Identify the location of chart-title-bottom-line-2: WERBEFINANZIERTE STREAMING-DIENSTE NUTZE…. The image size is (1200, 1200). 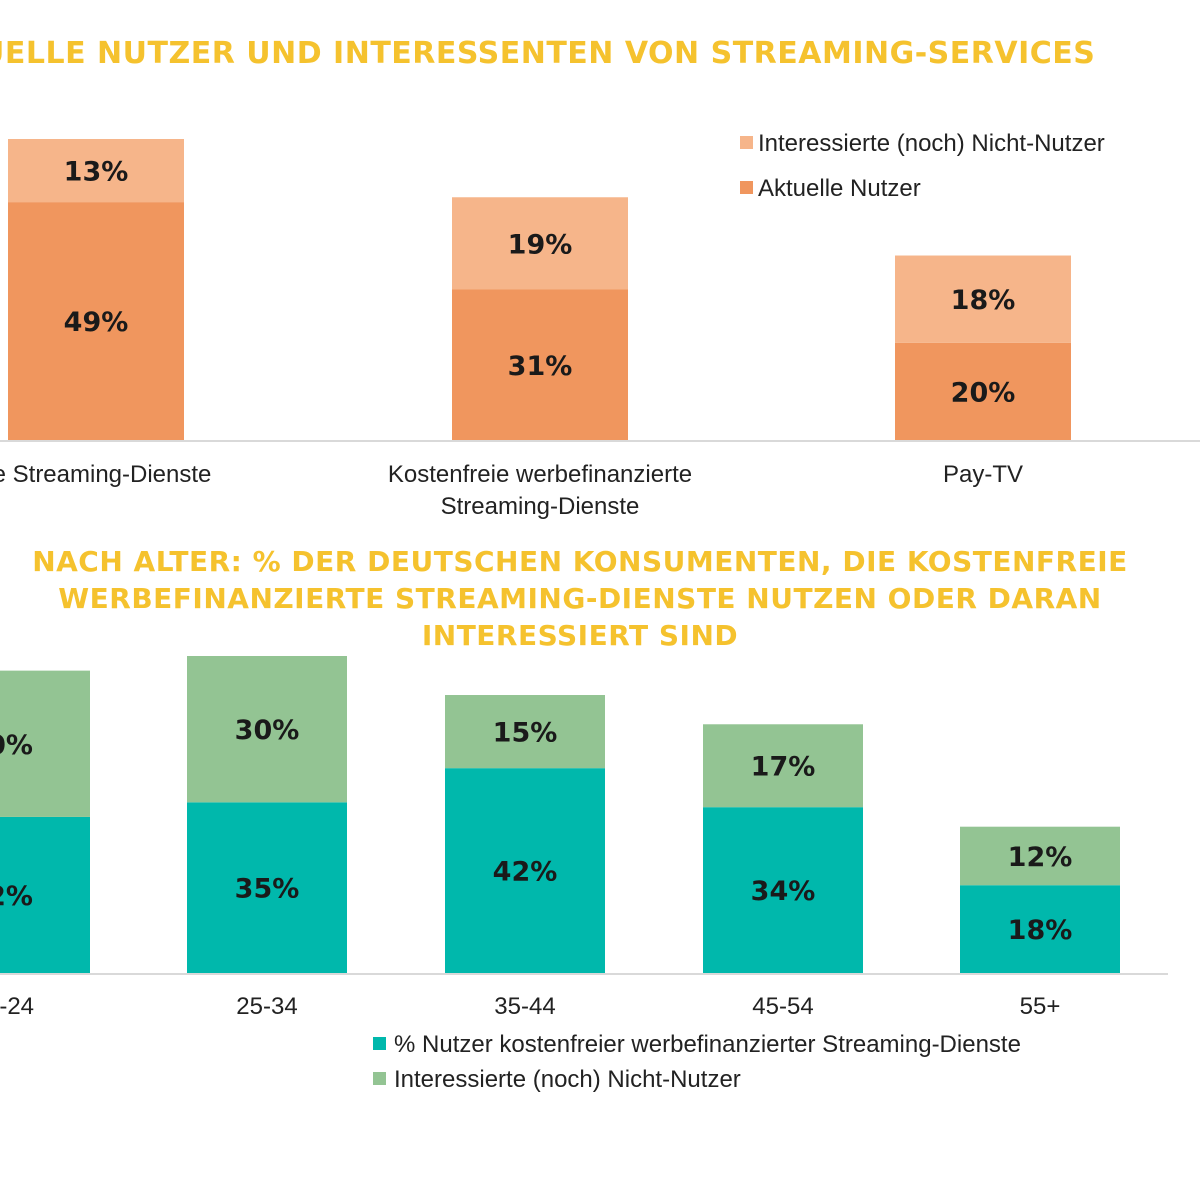
(580, 598).